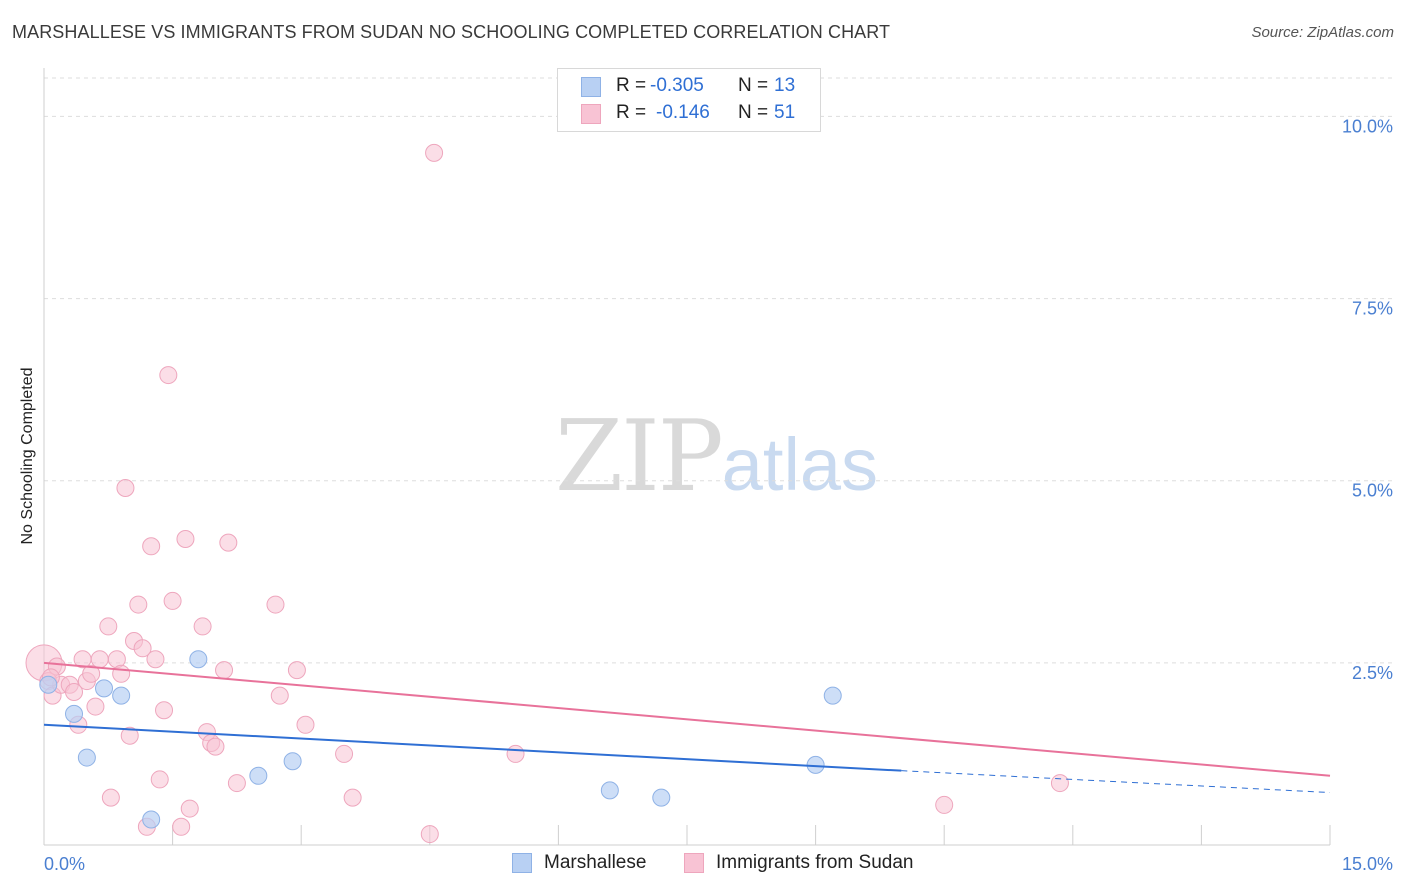  I want to click on legend-label-sudan: Immigrants from Sudan, so click(815, 862).